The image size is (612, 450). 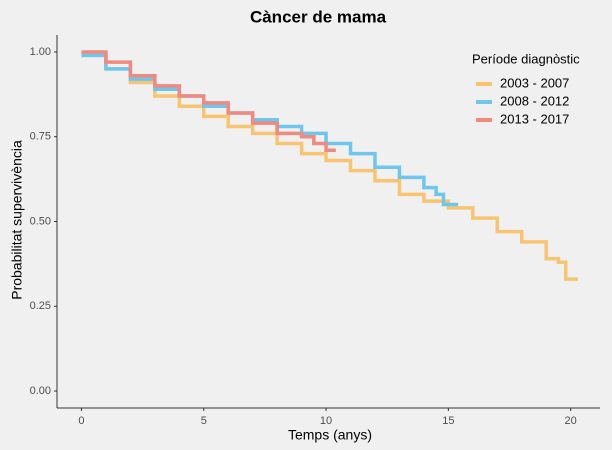 What do you see at coordinates (534, 100) in the screenshot?
I see `legend-label: 2008 - 2012` at bounding box center [534, 100].